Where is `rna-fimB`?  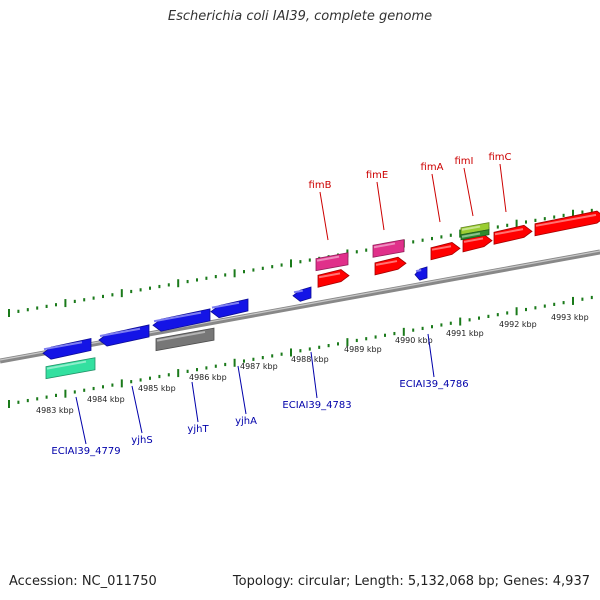 rna-fimB is located at coordinates (332, 262).